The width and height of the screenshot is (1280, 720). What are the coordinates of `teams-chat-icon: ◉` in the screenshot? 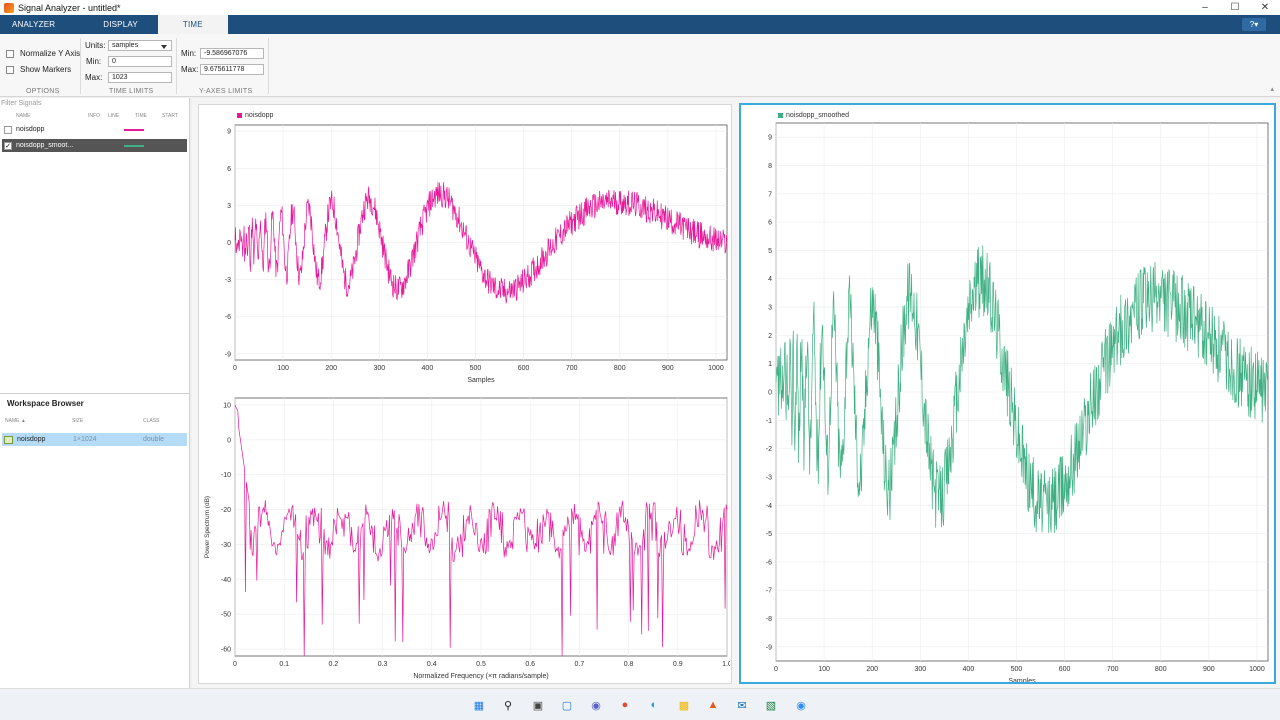 It's located at (596, 705).